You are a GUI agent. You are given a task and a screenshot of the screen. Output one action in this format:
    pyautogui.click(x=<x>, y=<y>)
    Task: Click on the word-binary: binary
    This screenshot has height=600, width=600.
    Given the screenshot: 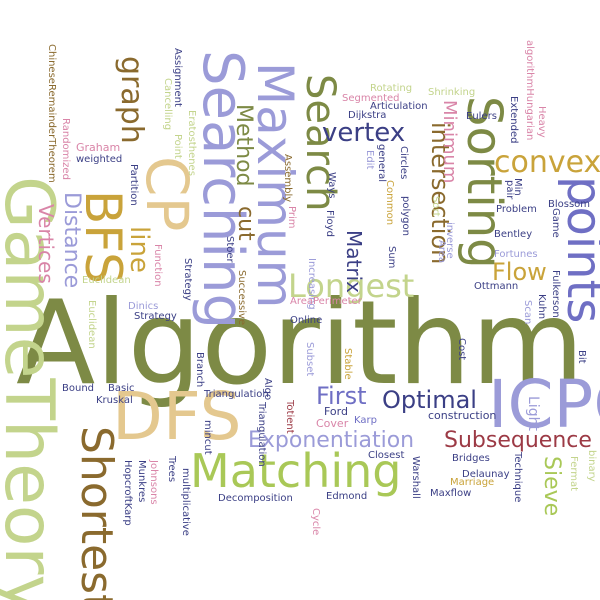 What is the action you would take?
    pyautogui.click(x=591, y=466)
    